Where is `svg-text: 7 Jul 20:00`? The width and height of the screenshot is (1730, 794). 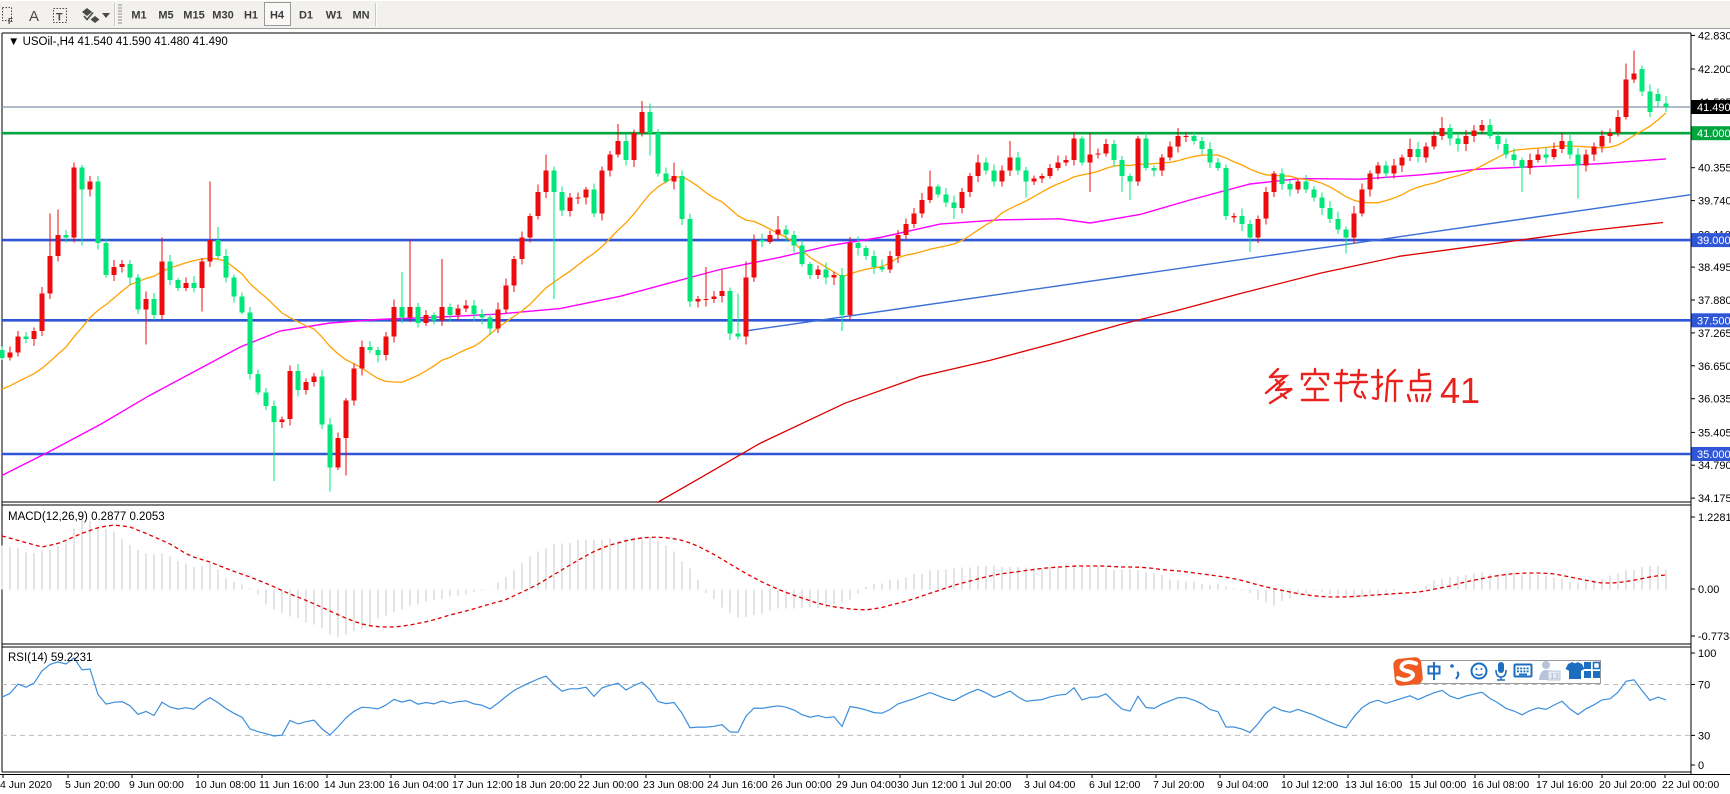
svg-text: 7 Jul 20:00 is located at coordinates (1179, 785).